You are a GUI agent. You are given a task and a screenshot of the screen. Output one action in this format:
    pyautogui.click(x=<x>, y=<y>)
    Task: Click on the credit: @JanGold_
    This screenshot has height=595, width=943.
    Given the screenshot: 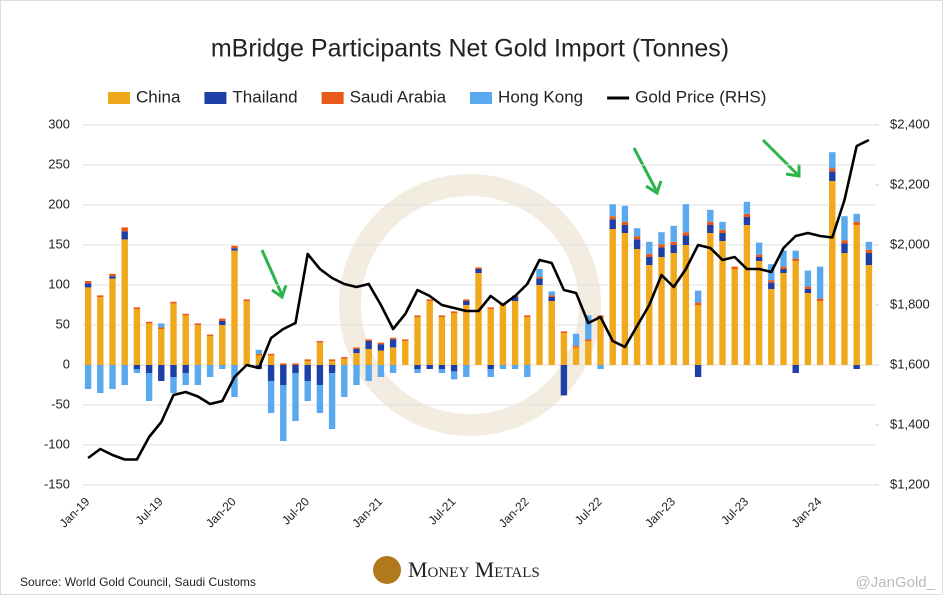 What is the action you would take?
    pyautogui.click(x=896, y=582)
    